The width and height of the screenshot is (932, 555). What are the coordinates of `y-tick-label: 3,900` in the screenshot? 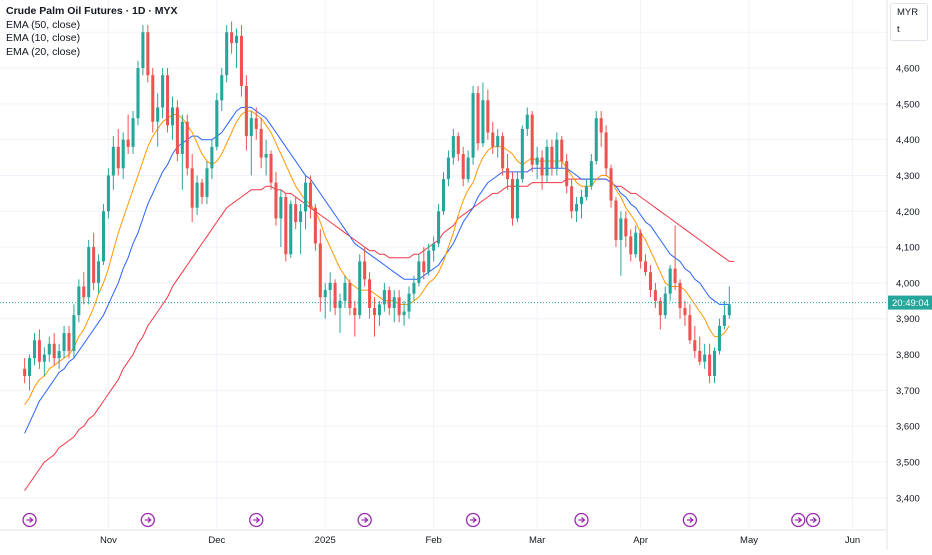 It's located at (908, 319).